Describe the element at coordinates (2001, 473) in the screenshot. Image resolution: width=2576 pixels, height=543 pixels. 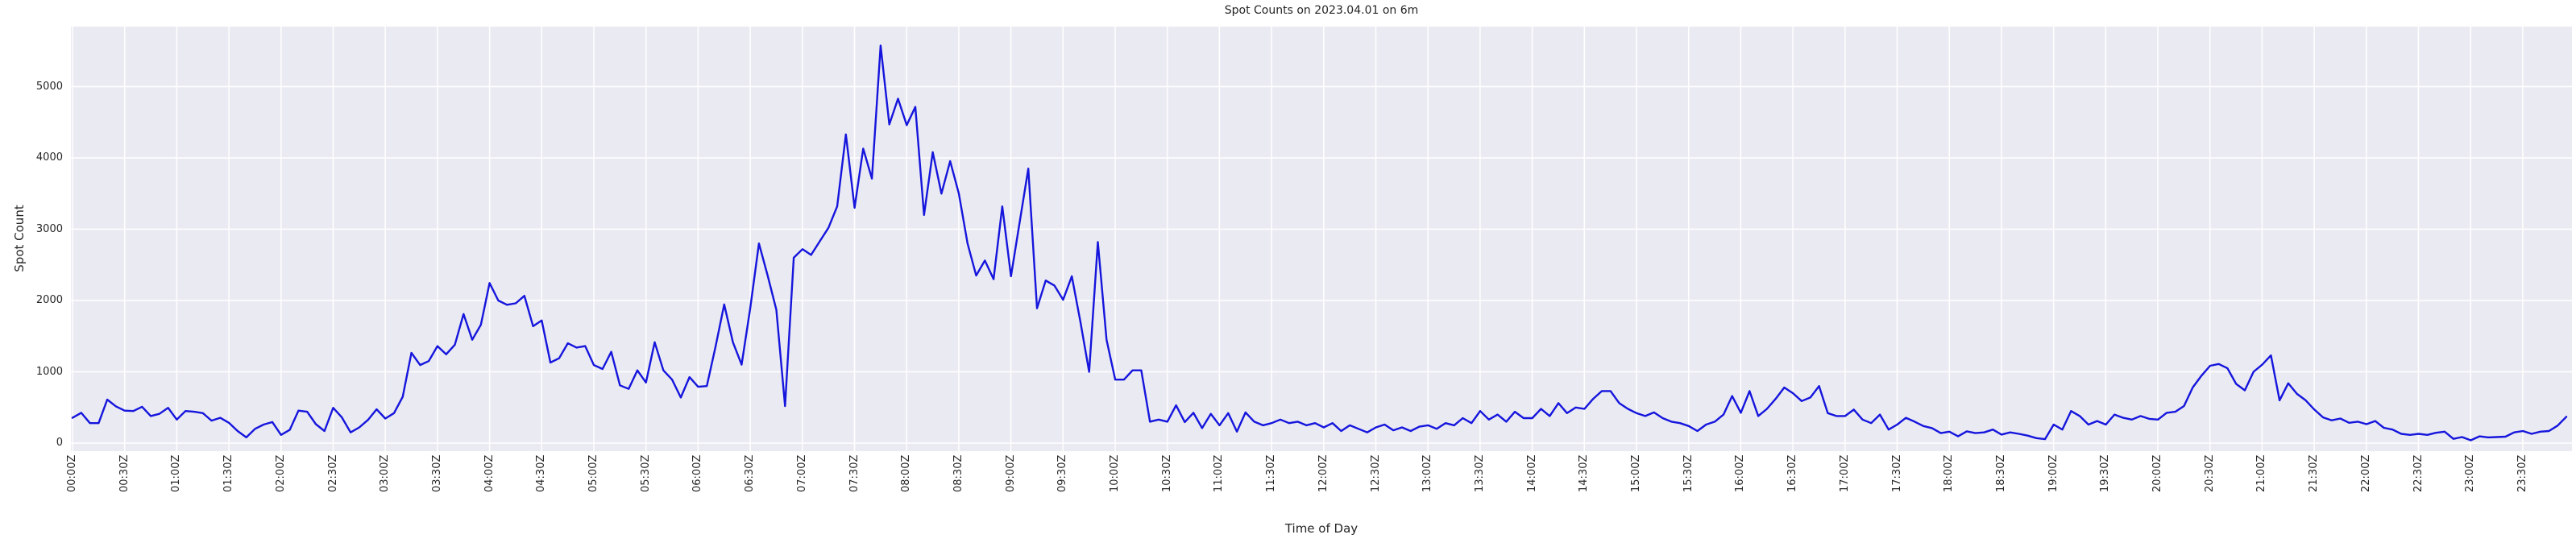
I see `x-tick-label: 18:30Z` at that location.